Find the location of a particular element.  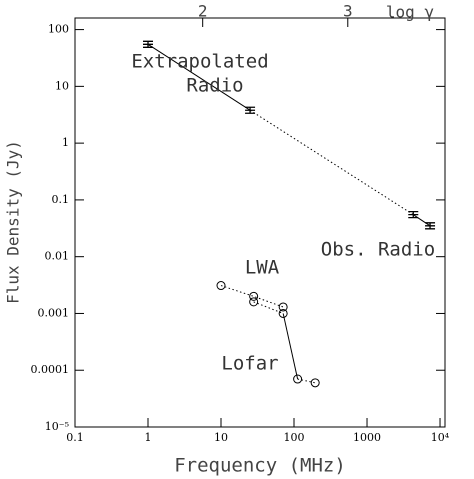

x-tick-label: 0.1 is located at coordinates (75, 437).